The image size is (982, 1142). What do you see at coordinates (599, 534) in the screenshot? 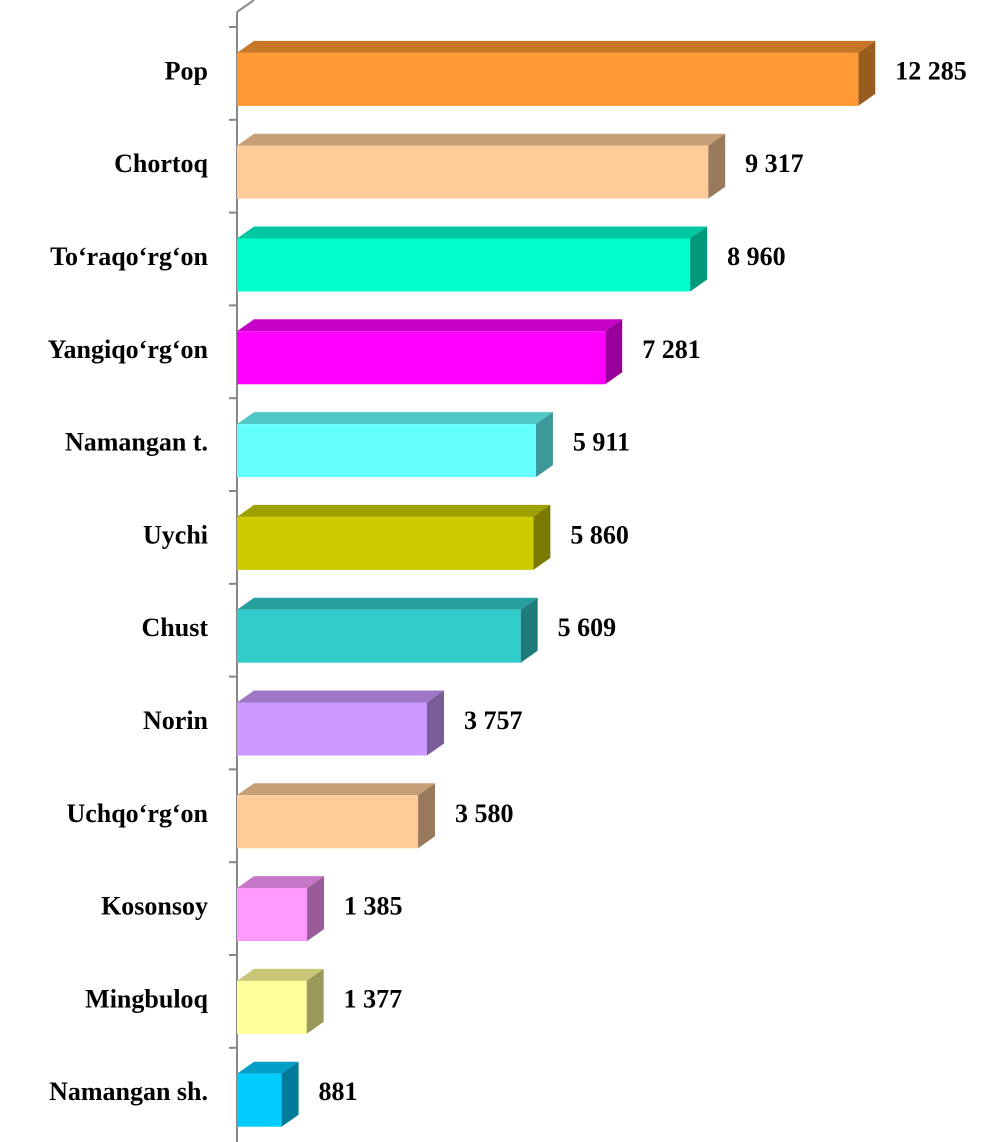
I see `value-label: 5 860` at bounding box center [599, 534].